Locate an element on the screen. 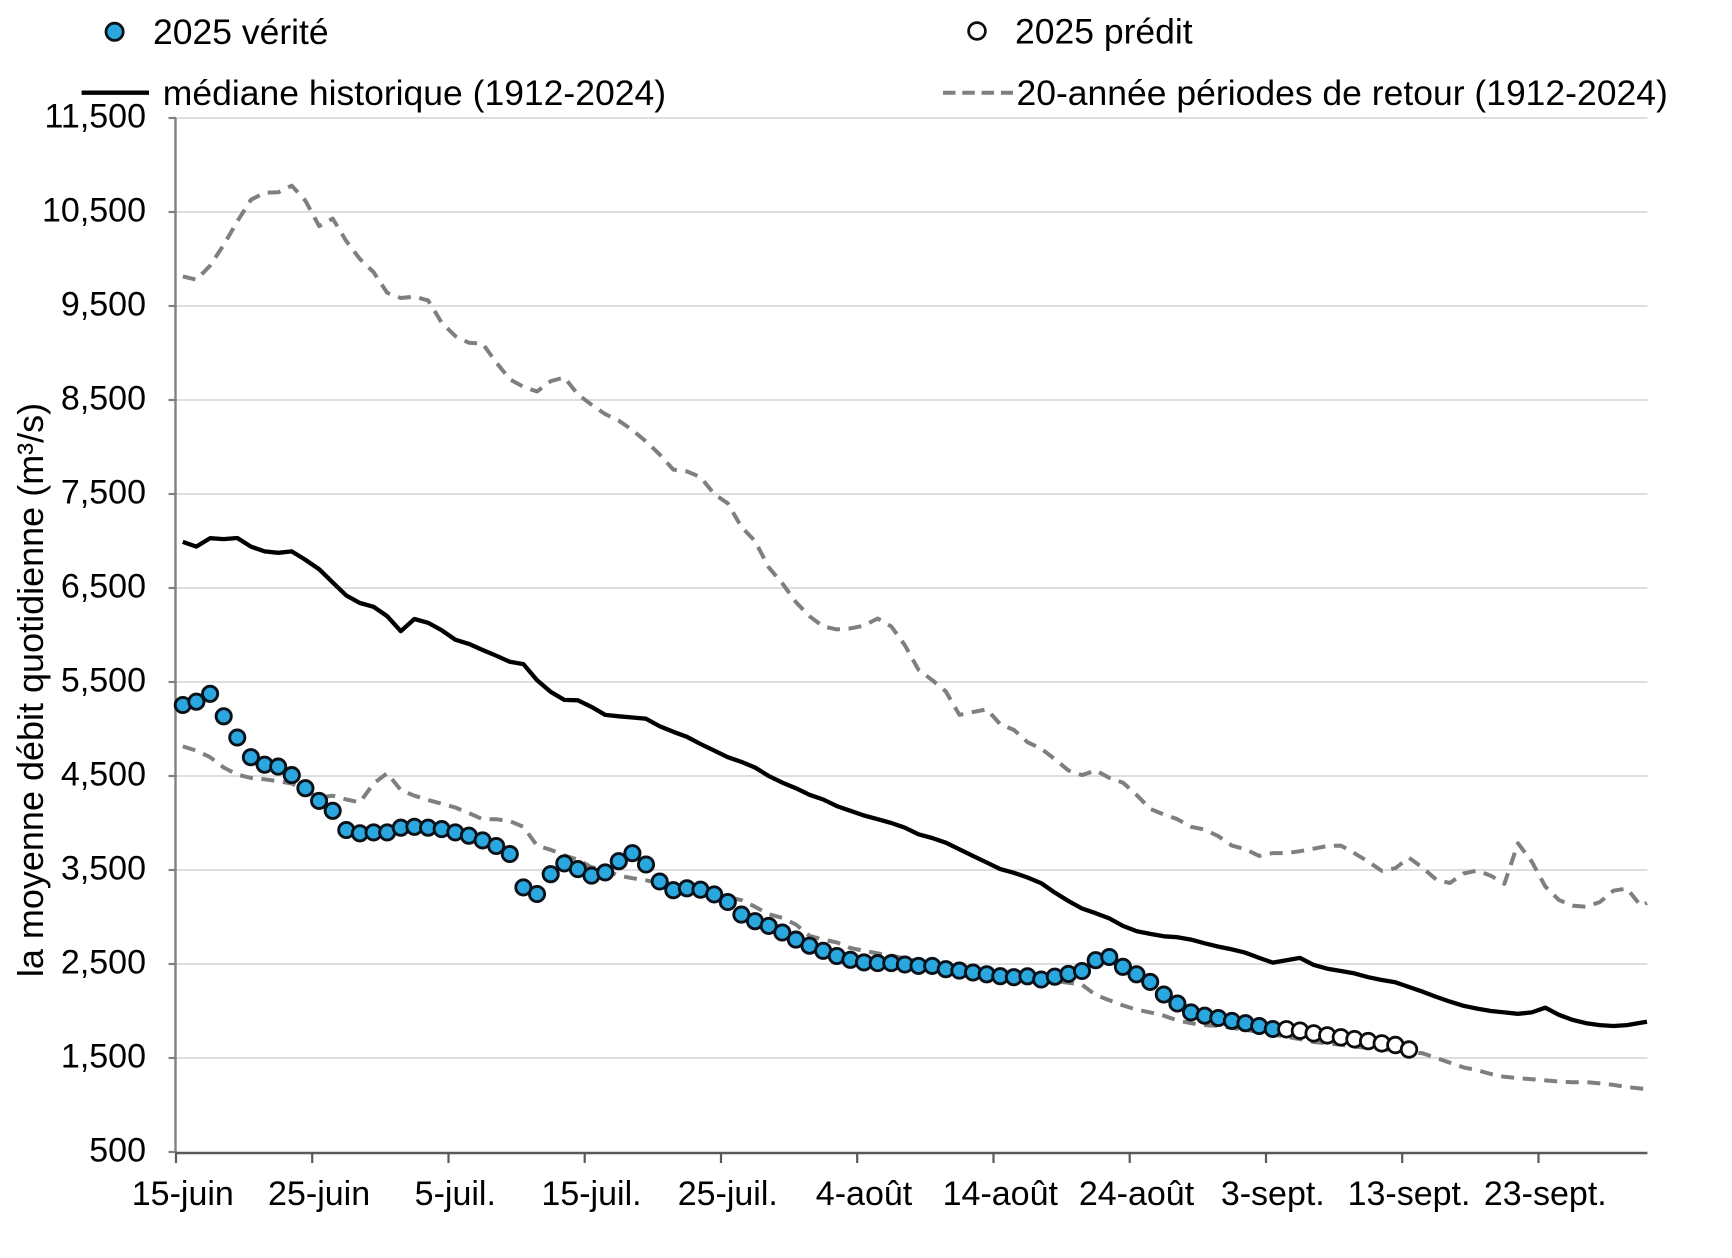 This screenshot has width=1732, height=1258. svg-text: 10,500 is located at coordinates (94, 211).